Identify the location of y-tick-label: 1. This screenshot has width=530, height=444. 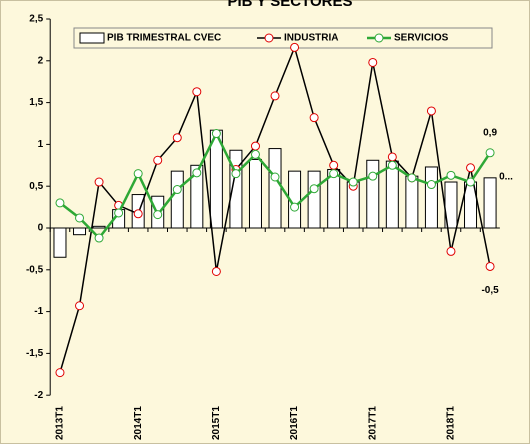
(41, 144).